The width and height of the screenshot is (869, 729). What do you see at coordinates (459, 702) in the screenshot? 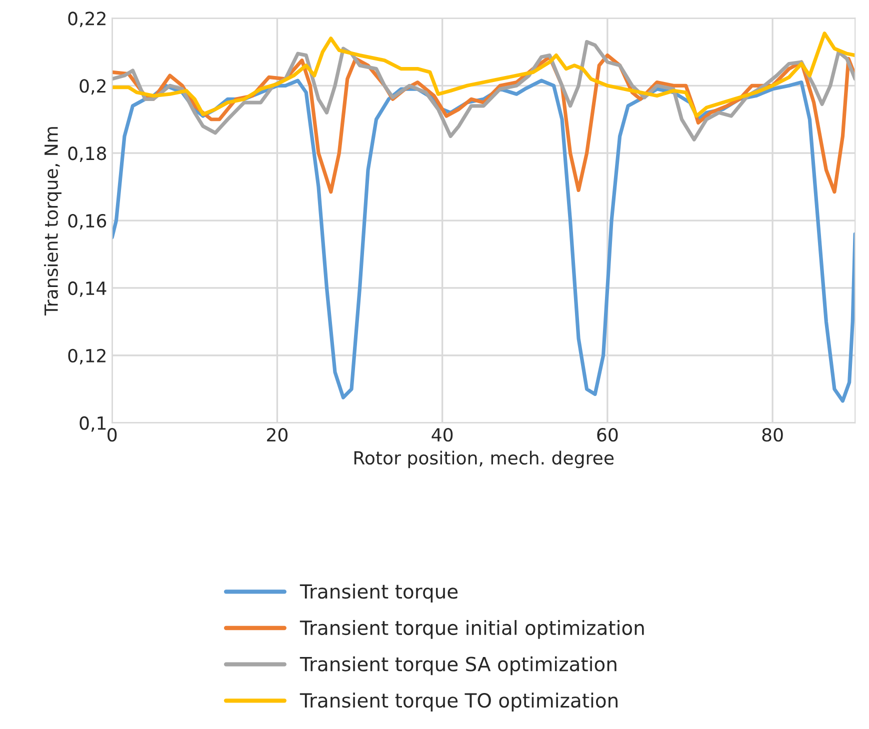
I see `legend-label: Transient torque TO optimization` at bounding box center [459, 702].